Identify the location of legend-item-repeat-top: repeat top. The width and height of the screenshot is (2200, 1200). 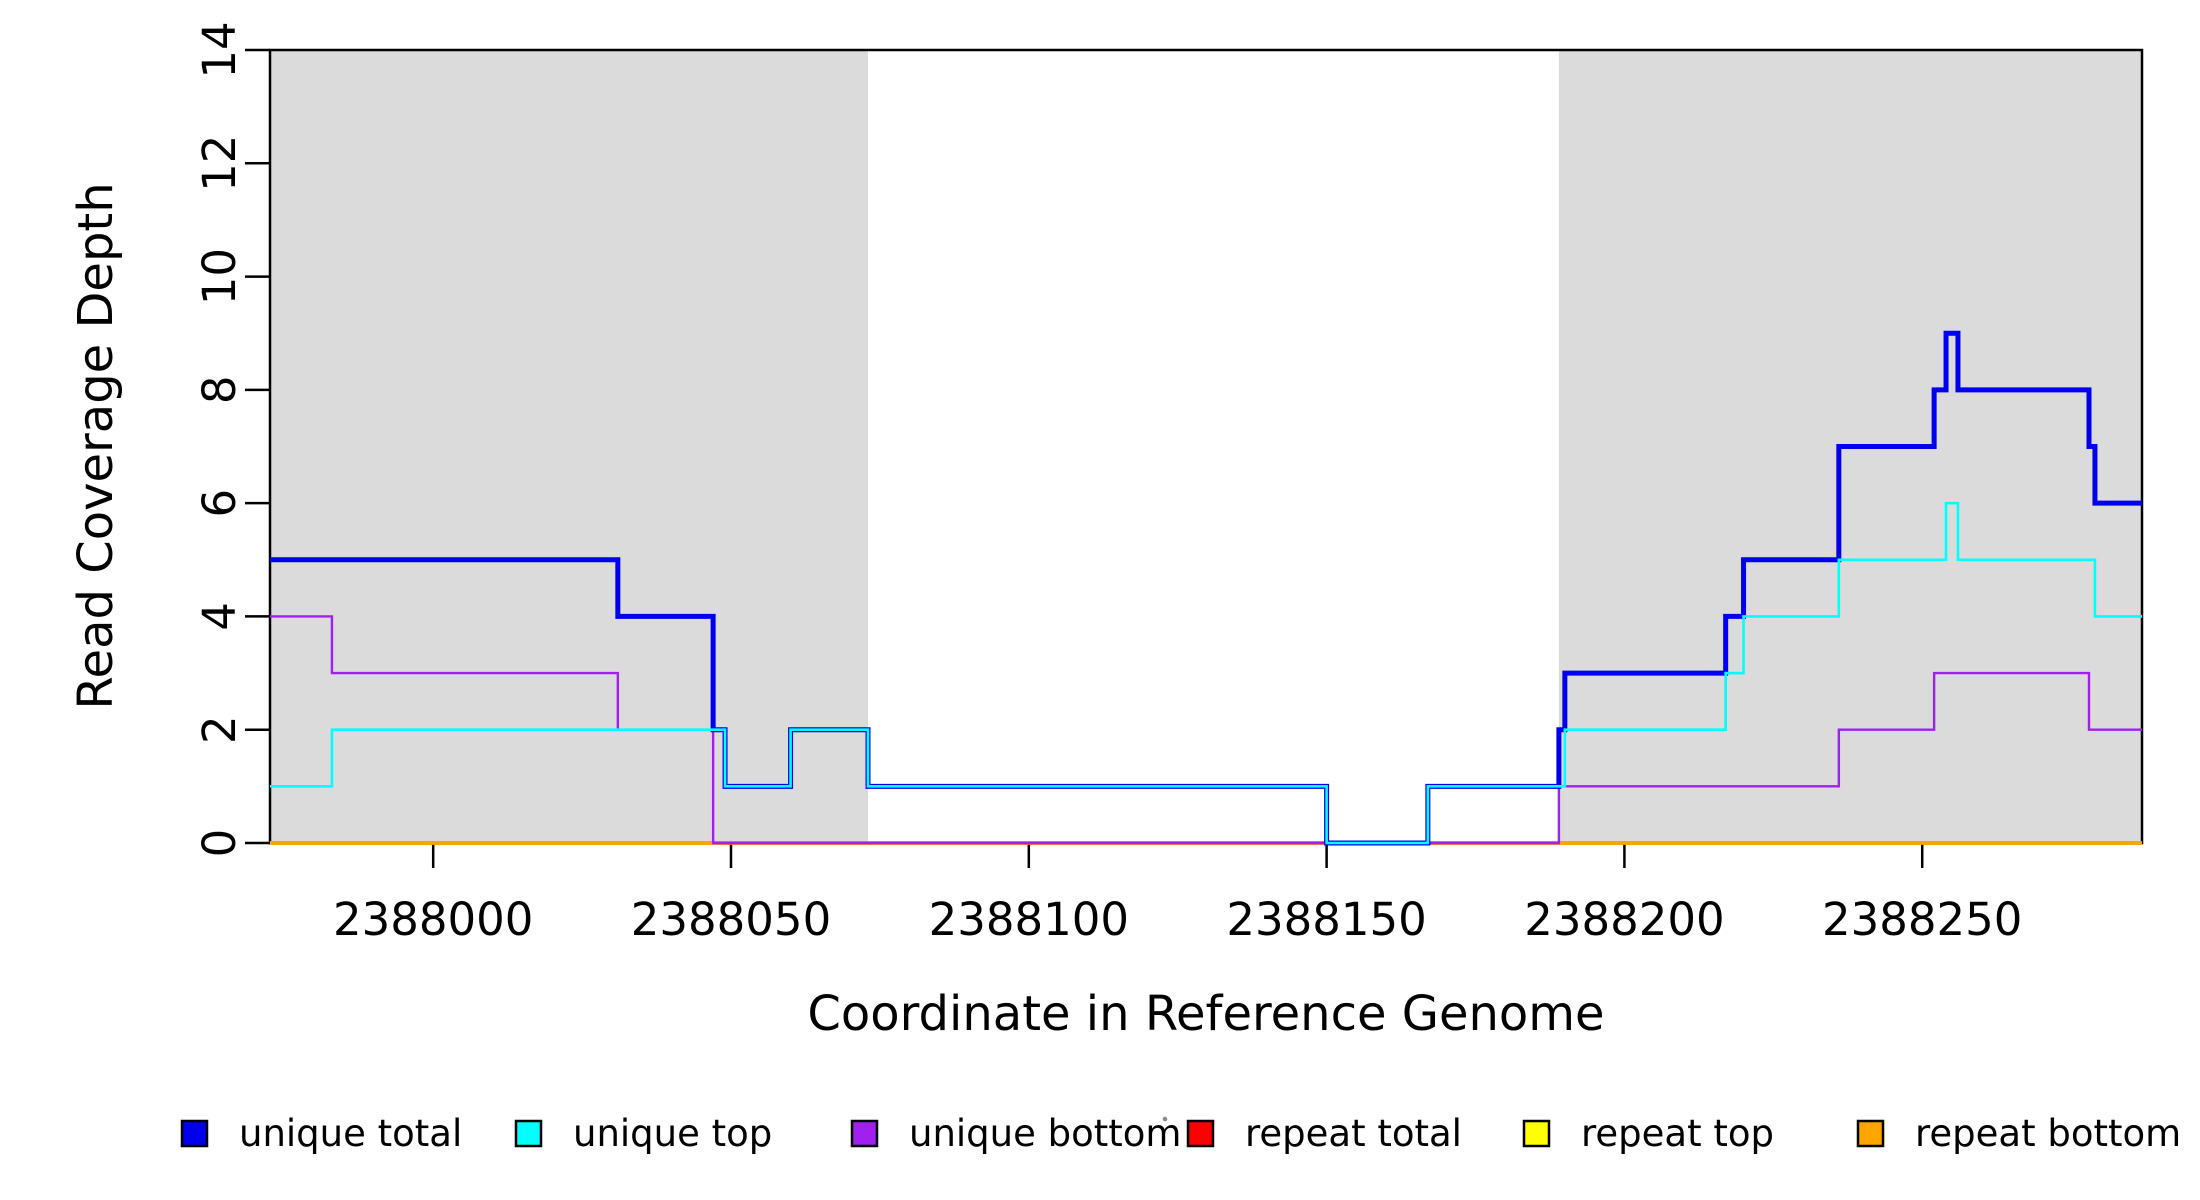
(1648, 1133).